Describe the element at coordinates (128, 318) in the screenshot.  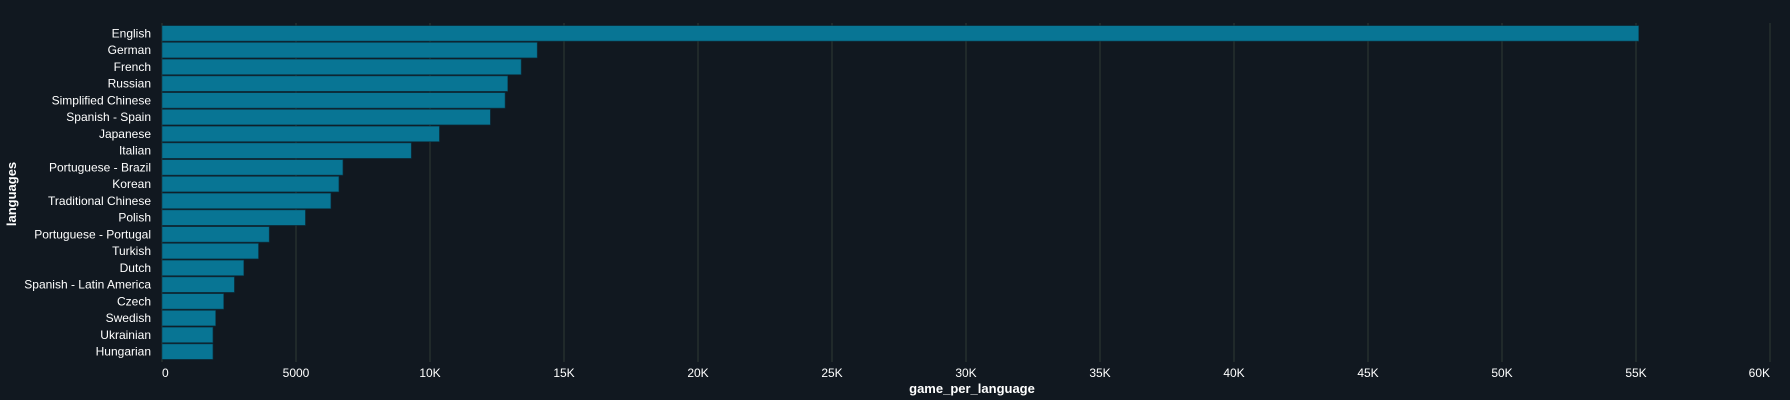
I see `category-label: Swedish` at that location.